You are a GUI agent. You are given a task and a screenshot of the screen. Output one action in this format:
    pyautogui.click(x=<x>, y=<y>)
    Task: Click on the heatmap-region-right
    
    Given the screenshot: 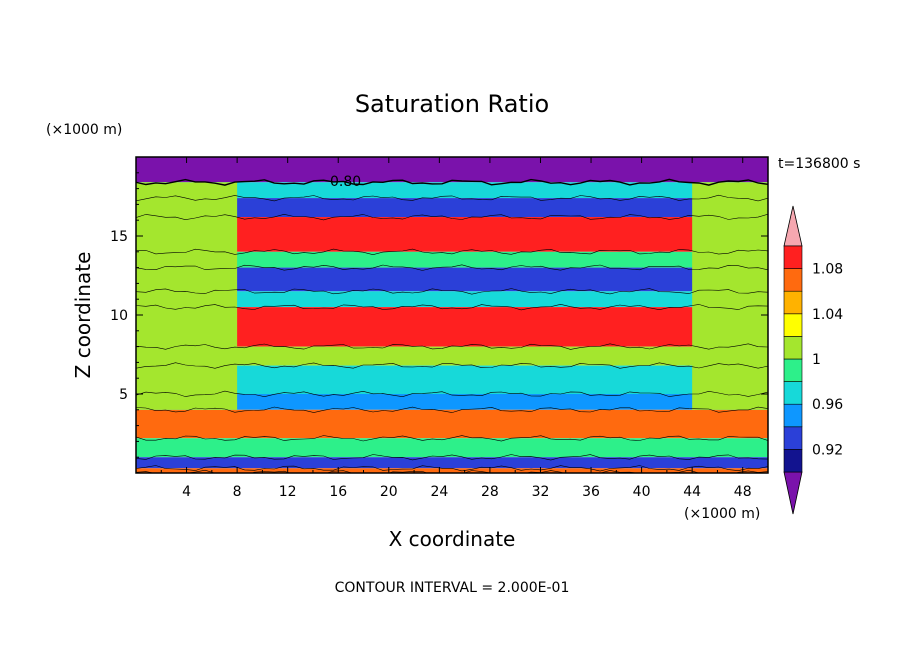 What is the action you would take?
    pyautogui.click(x=730, y=296)
    